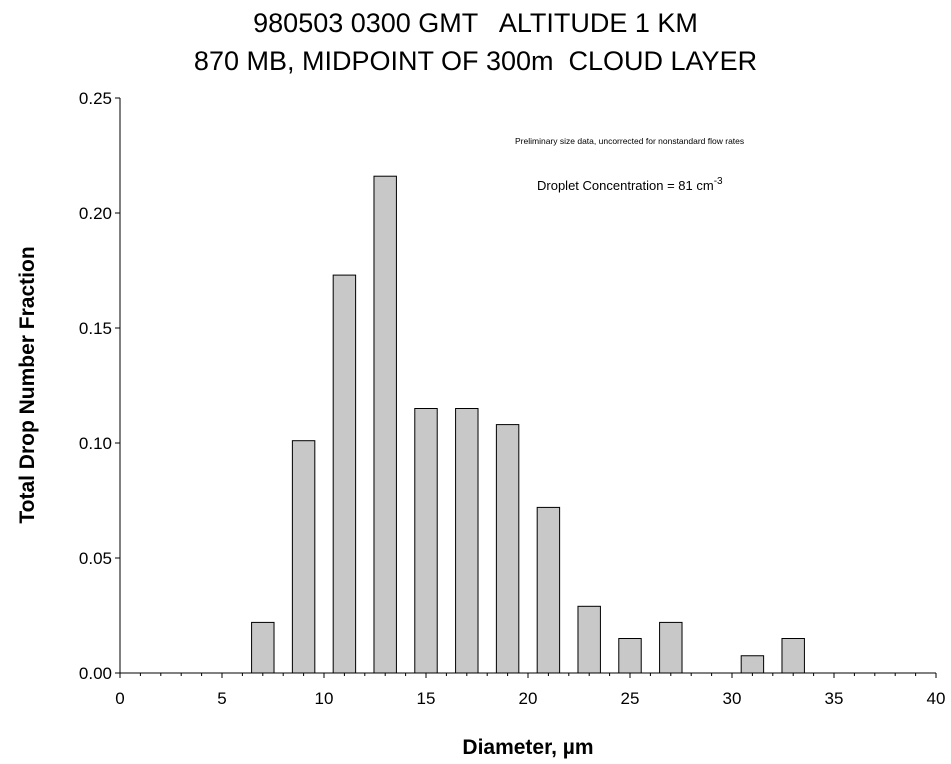 The height and width of the screenshot is (764, 951). I want to click on x-tick-label: 25, so click(630, 698).